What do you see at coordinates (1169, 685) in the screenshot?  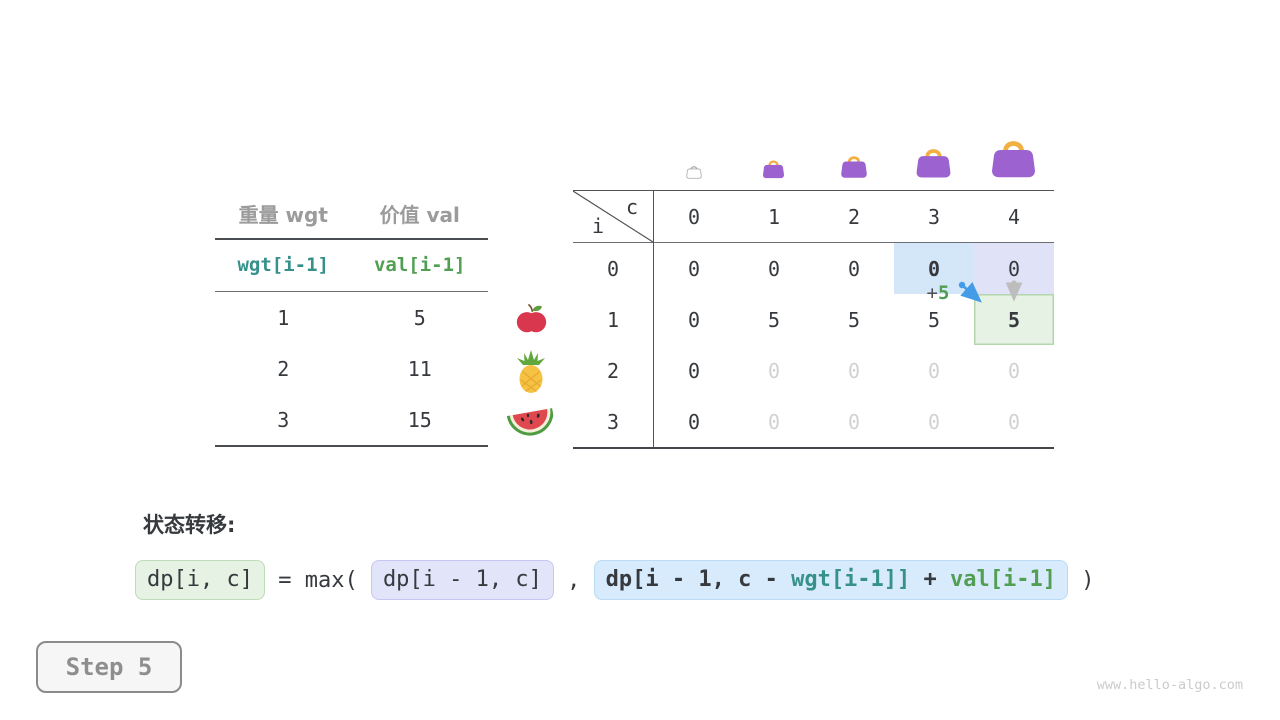 I see `watermark: www.hello-algo.com` at bounding box center [1169, 685].